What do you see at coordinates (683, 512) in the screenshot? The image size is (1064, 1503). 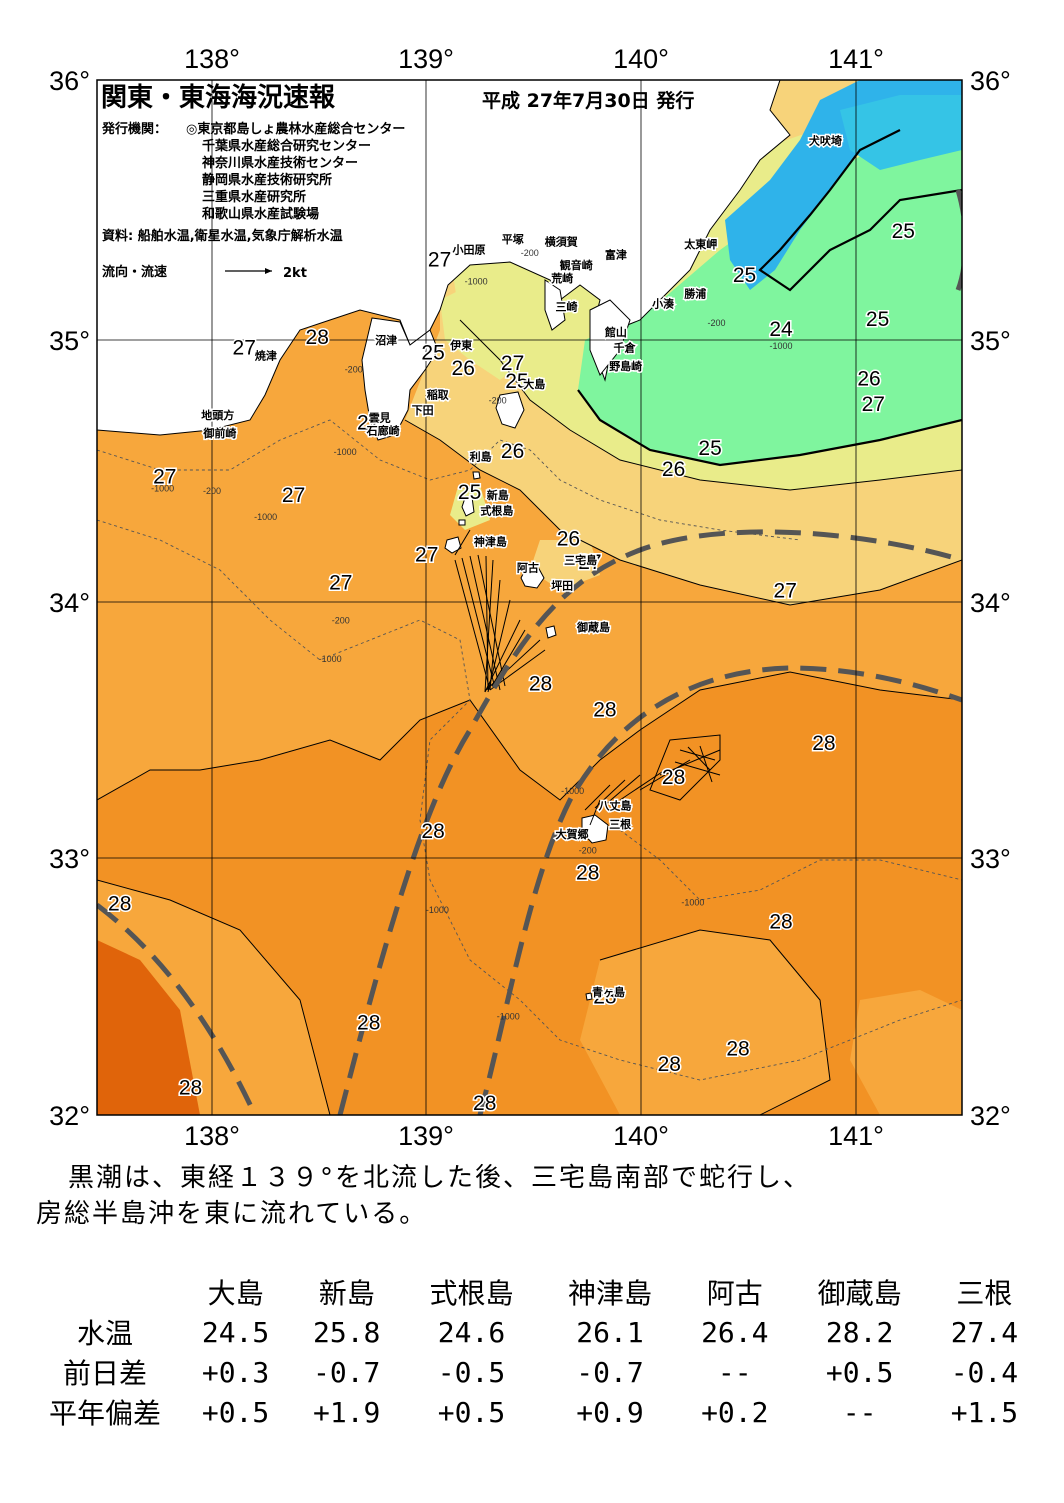 I see `isotherm-line` at bounding box center [683, 512].